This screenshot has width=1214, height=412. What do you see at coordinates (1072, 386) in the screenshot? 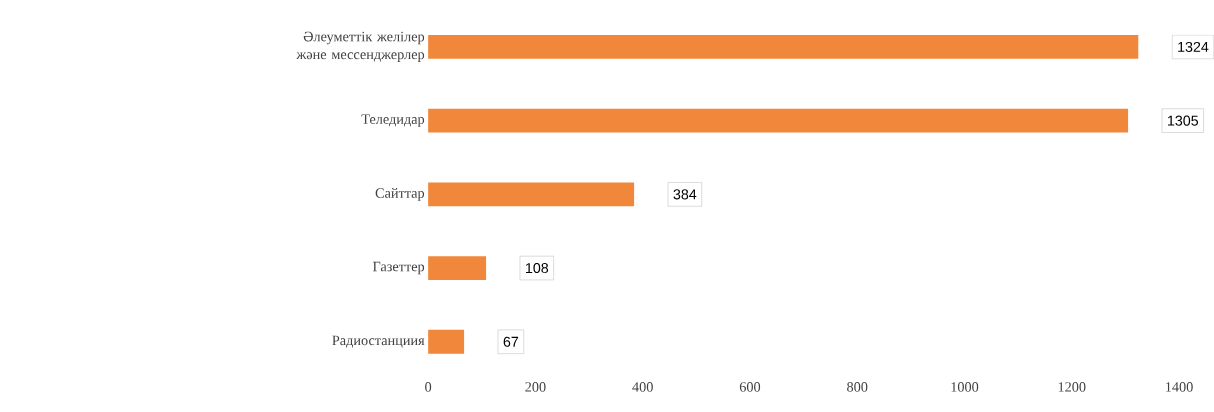
I see `x-tick-label: 1200` at bounding box center [1072, 386].